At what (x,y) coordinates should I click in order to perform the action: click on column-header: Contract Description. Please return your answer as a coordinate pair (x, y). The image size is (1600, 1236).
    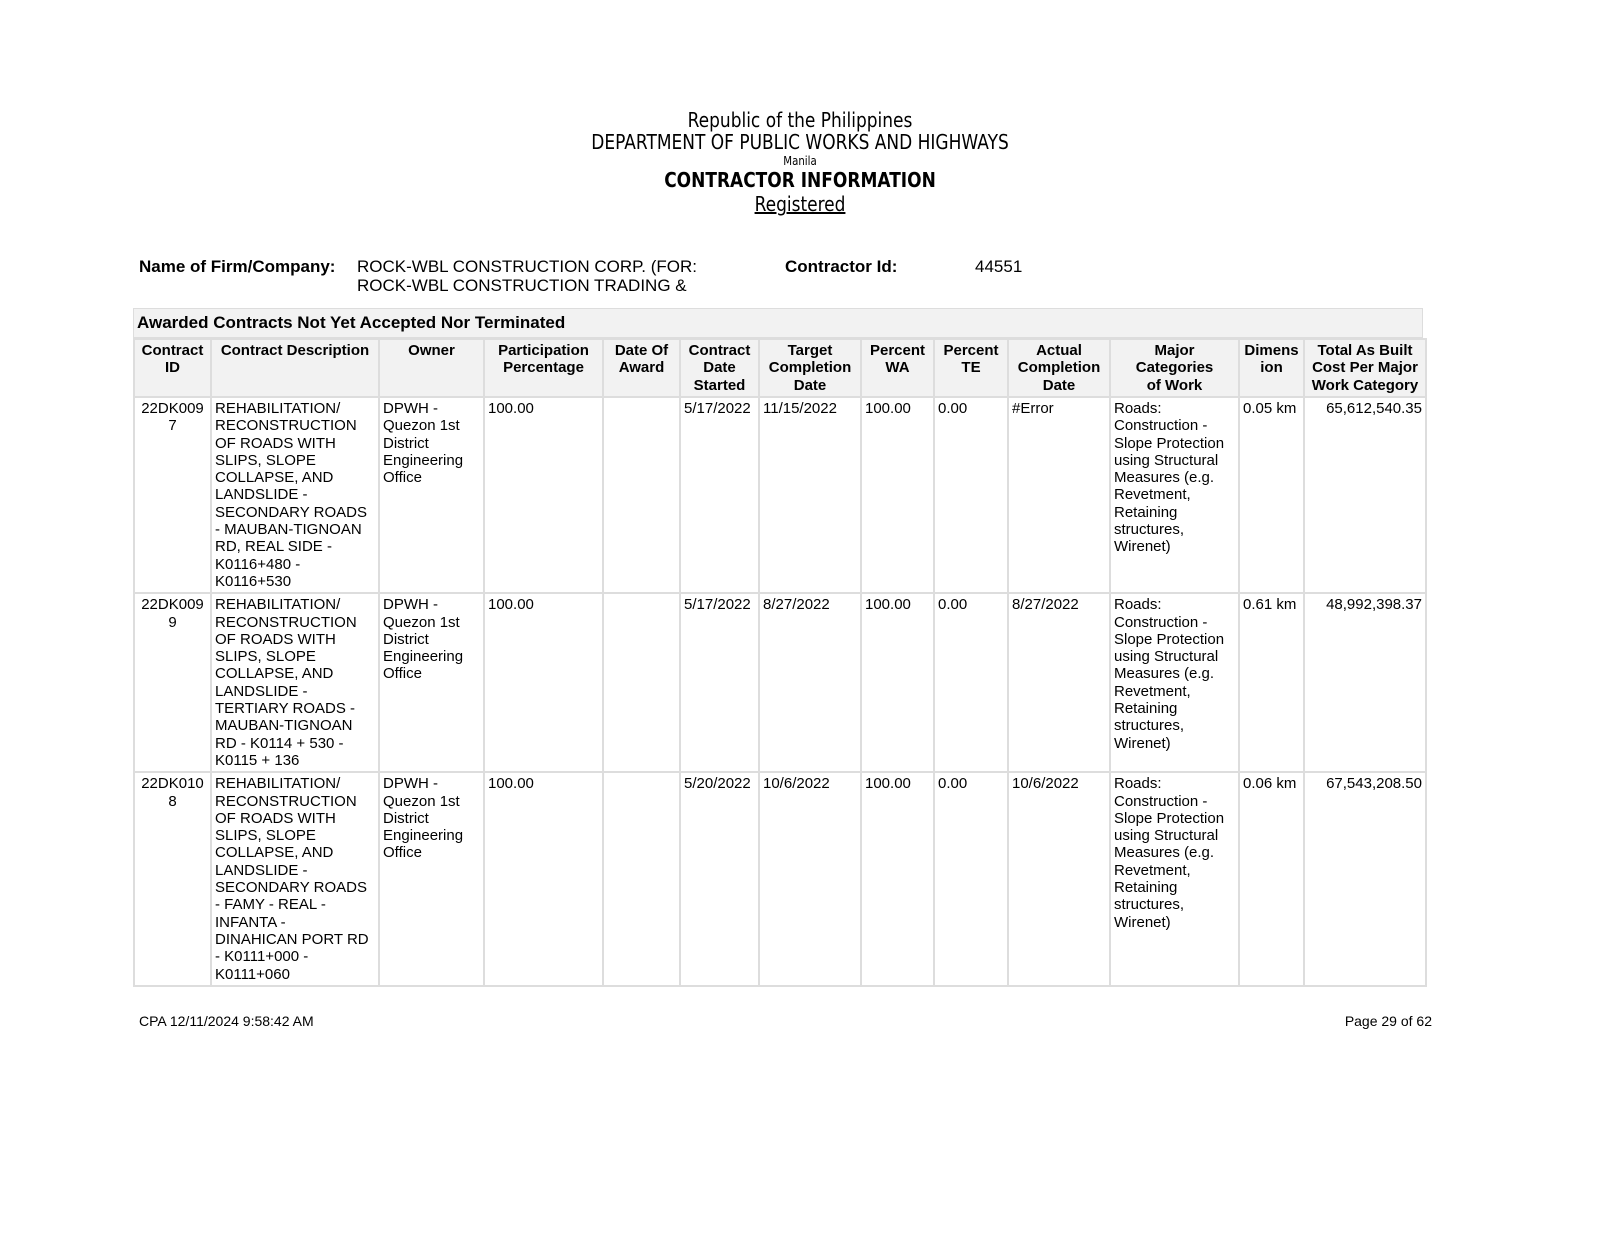
    Looking at the image, I should click on (295, 368).